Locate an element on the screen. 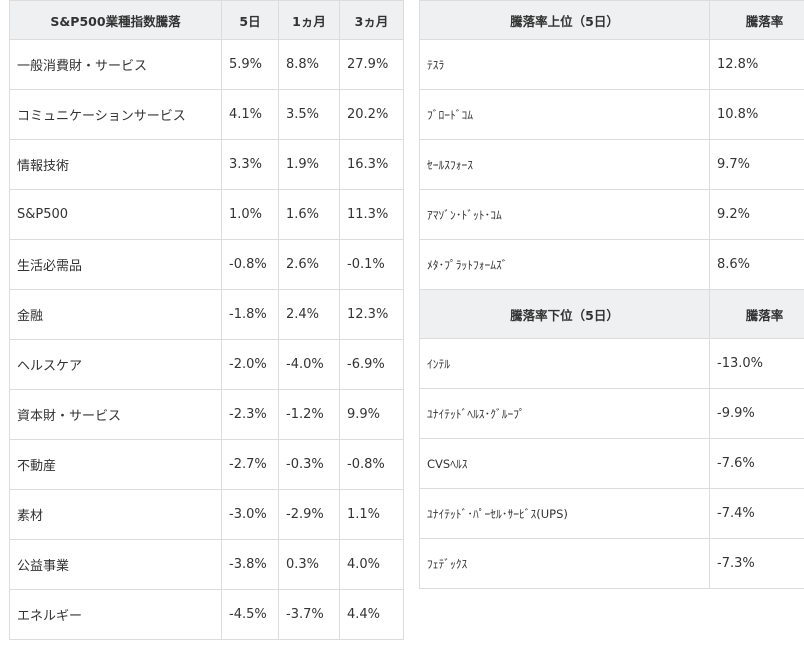  change-rate-cell: -7.3% is located at coordinates (756, 563).